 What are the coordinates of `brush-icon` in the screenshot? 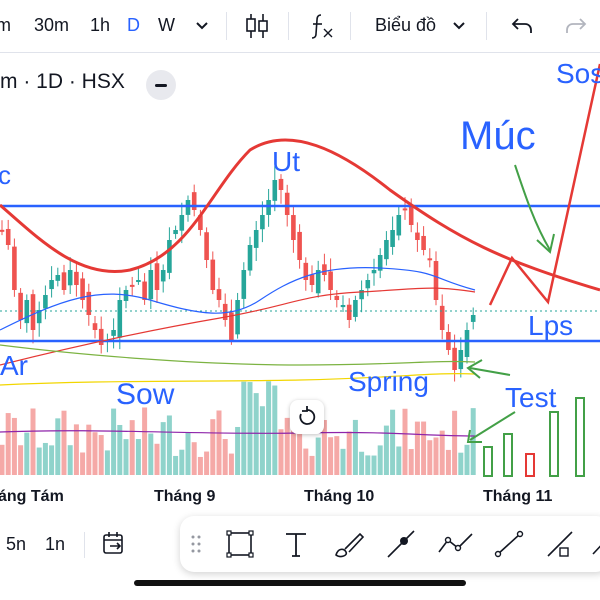 It's located at (349, 544).